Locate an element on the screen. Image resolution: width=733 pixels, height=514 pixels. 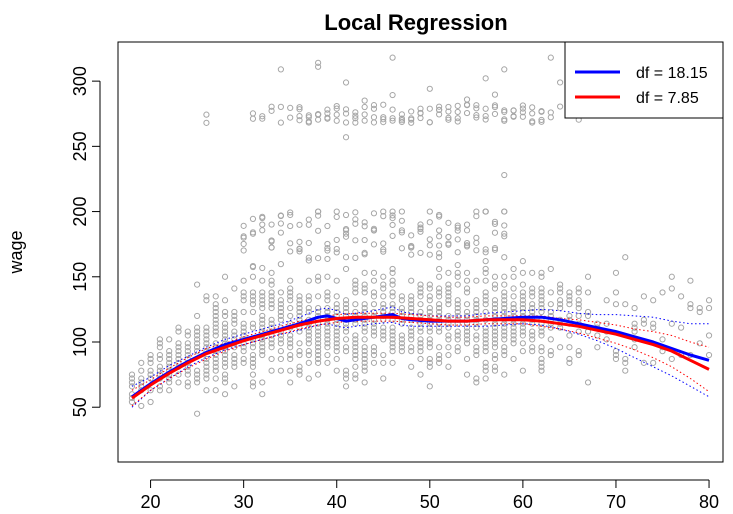
legend-box is located at coordinates (644, 80).